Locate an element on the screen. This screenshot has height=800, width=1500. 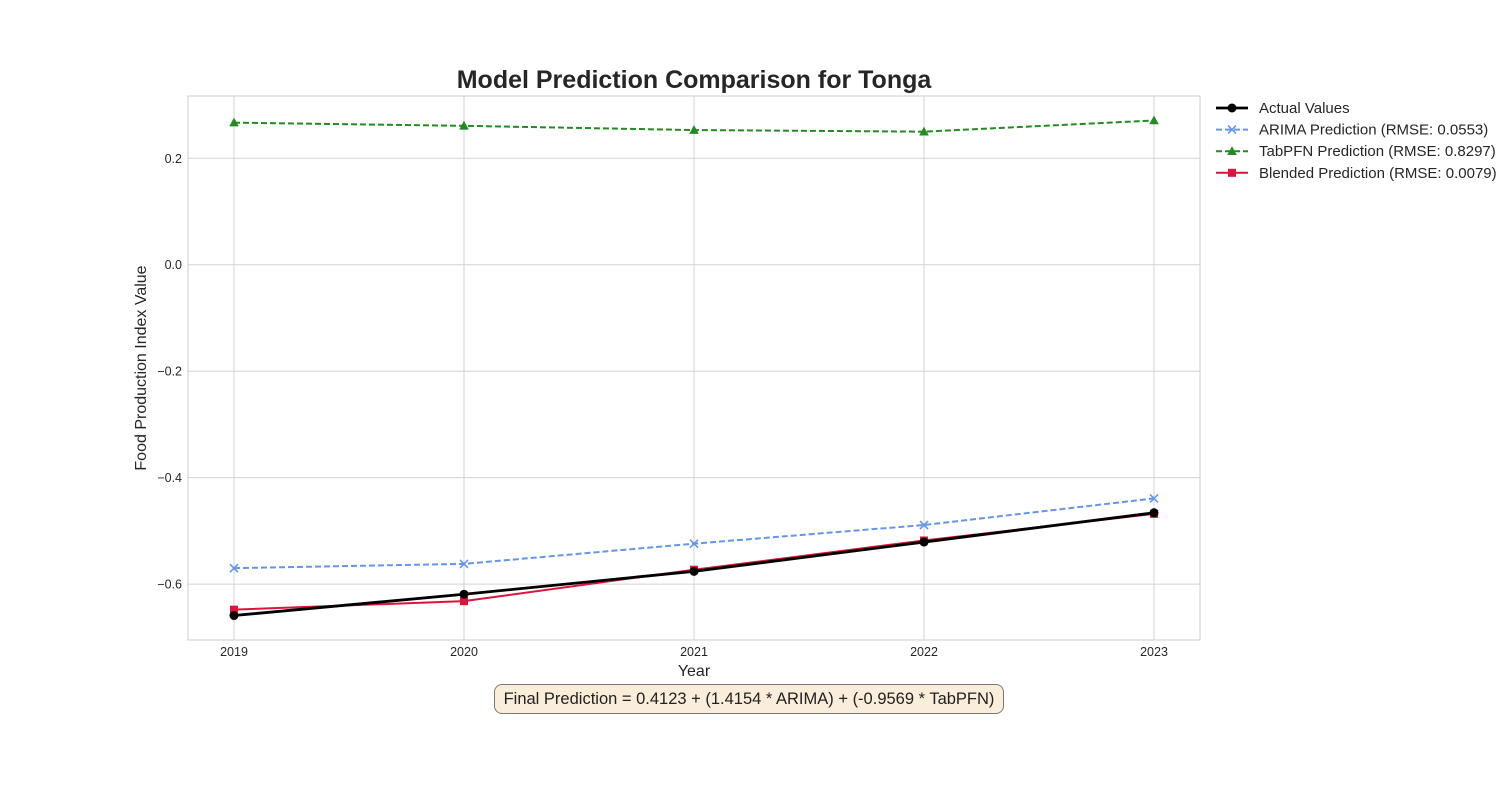
y-tick-label: 0.0 is located at coordinates (173, 265).